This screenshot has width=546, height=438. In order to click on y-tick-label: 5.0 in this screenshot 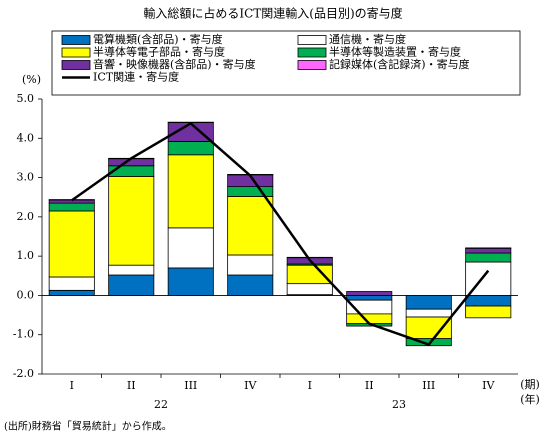, I will do `click(26, 98)`.